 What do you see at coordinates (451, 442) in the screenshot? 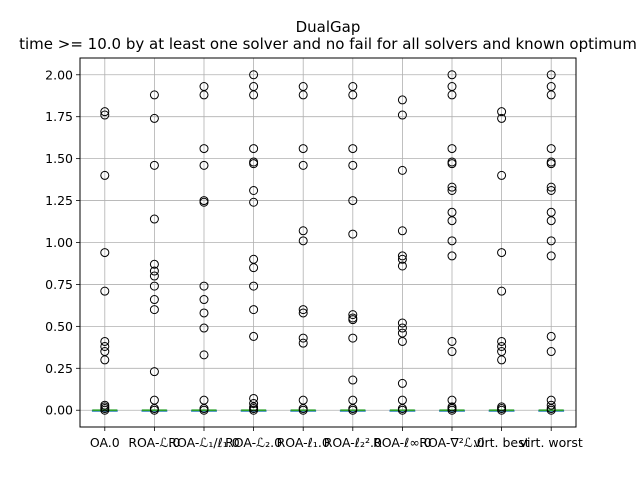
I see `x-tick-label: ROA-∇²ℒ.0` at bounding box center [451, 442].